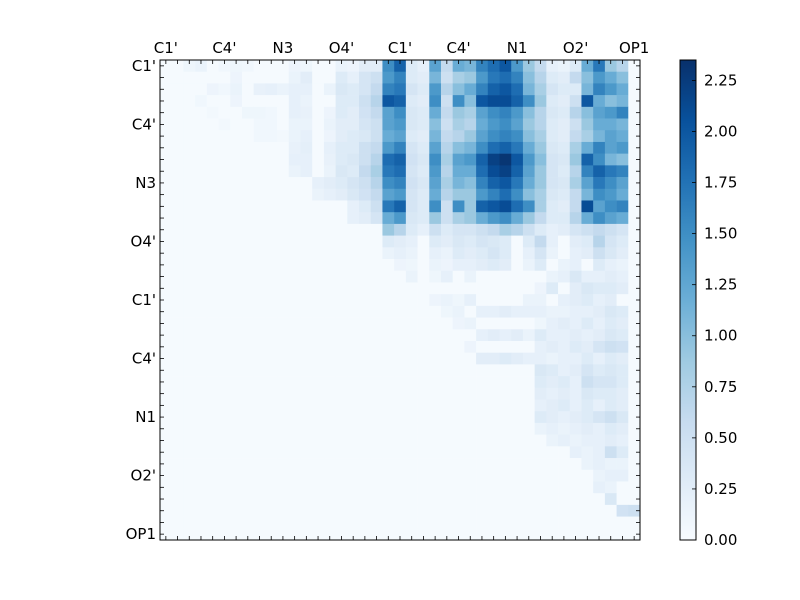  What do you see at coordinates (694, 310) in the screenshot?
I see `colorbar-ticks` at bounding box center [694, 310].